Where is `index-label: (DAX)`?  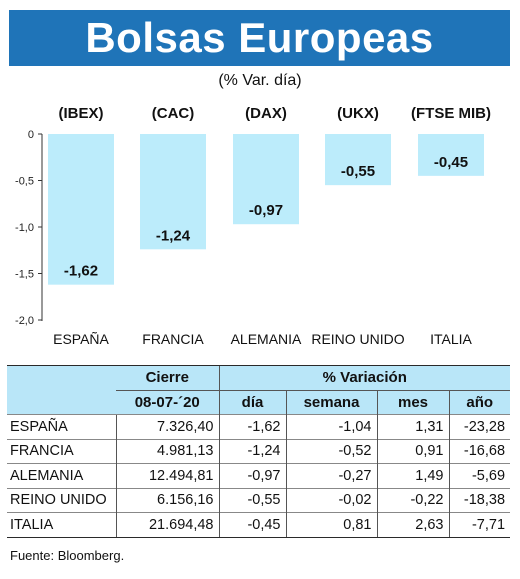 index-label: (DAX) is located at coordinates (266, 113).